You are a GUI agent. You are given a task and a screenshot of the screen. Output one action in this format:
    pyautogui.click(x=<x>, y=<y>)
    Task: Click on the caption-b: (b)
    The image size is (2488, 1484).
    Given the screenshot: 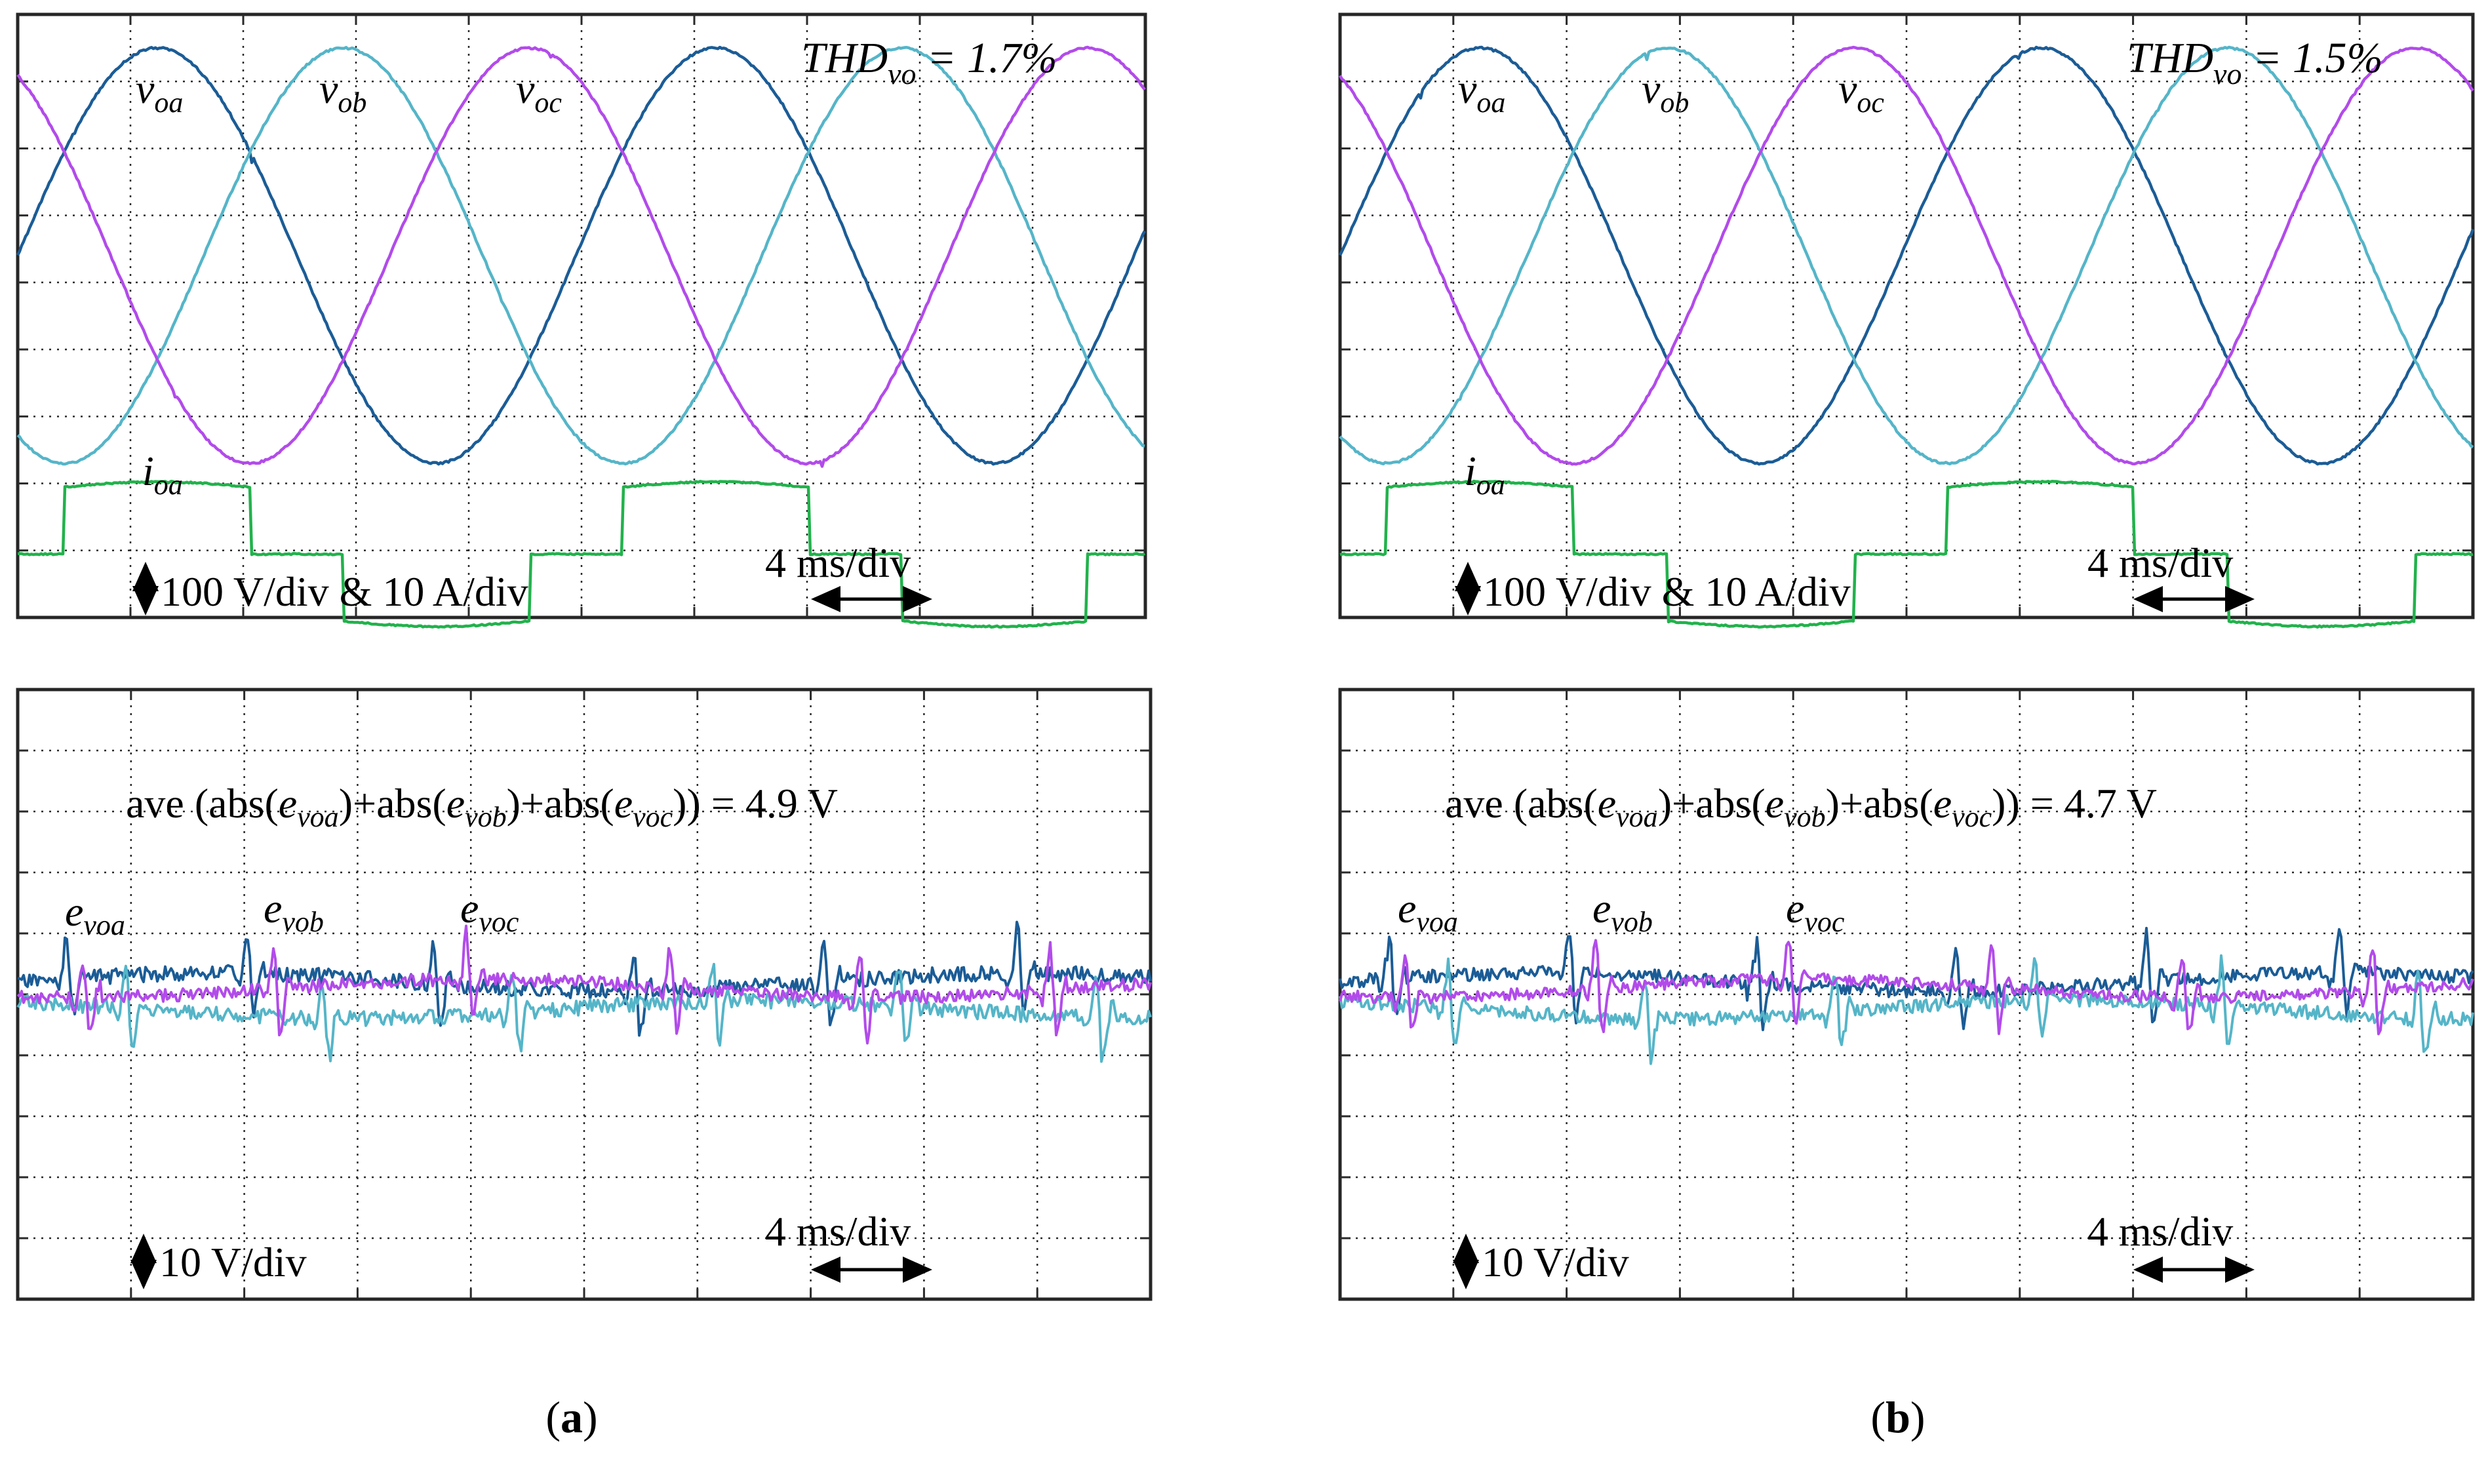 What is the action you would take?
    pyautogui.click(x=1898, y=1417)
    